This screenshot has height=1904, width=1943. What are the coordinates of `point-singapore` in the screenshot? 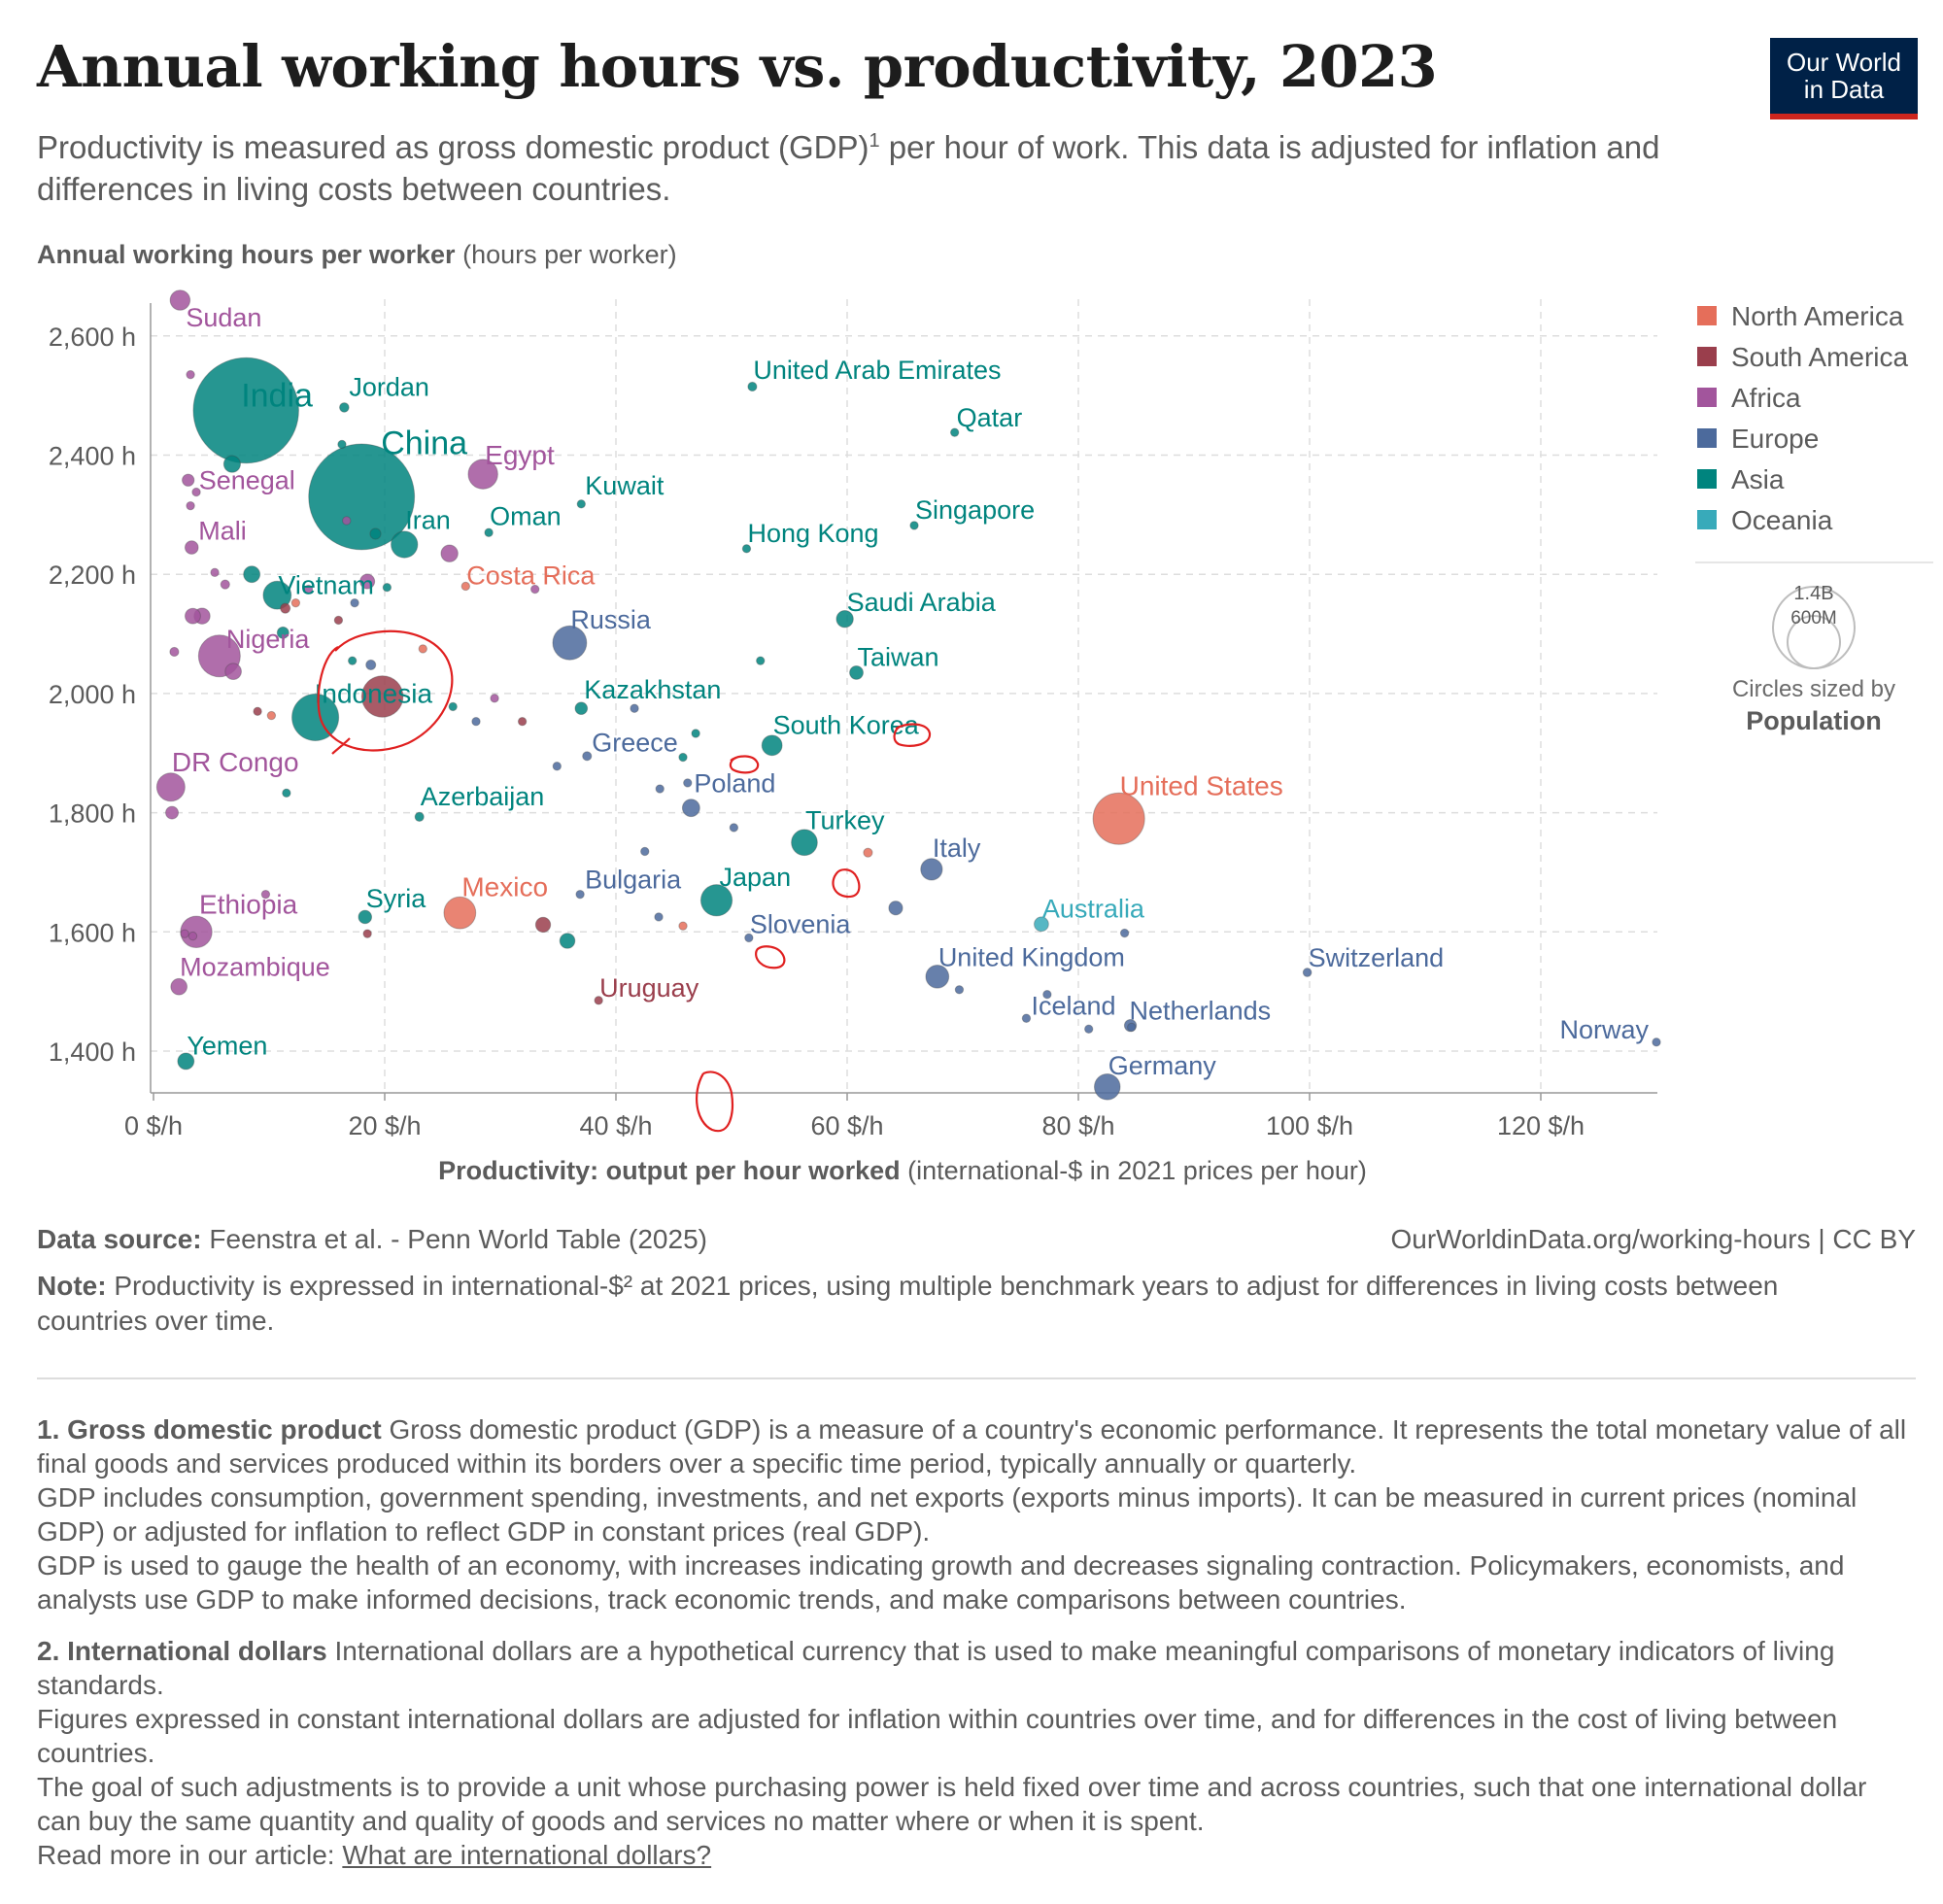 It's located at (914, 525).